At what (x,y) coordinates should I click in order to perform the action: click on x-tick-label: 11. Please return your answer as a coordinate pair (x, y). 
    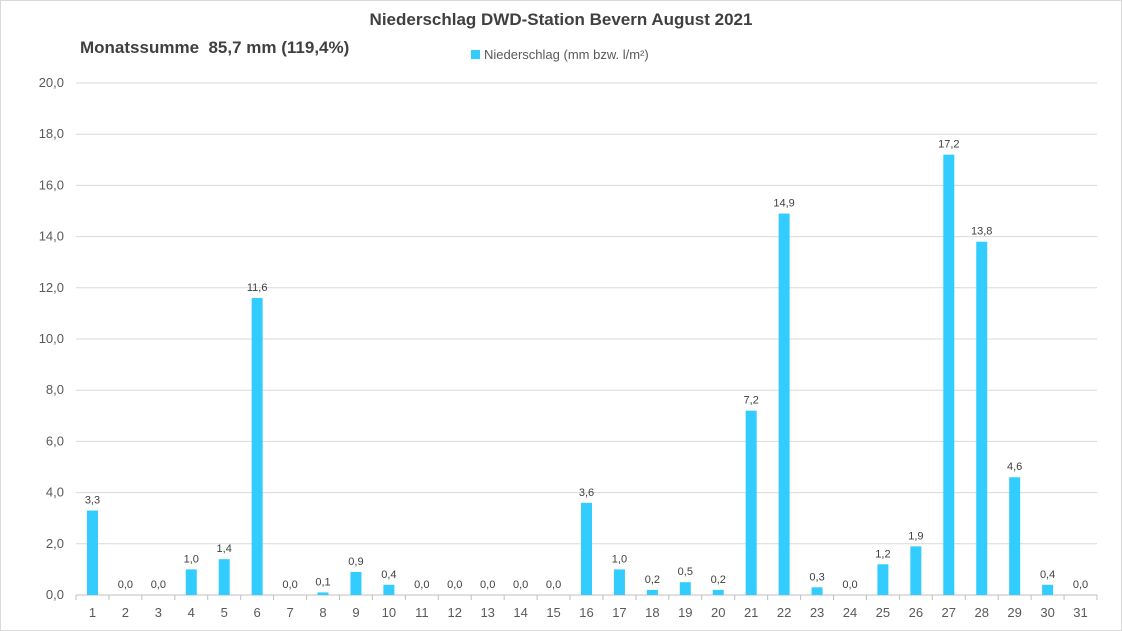
    Looking at the image, I should click on (422, 612).